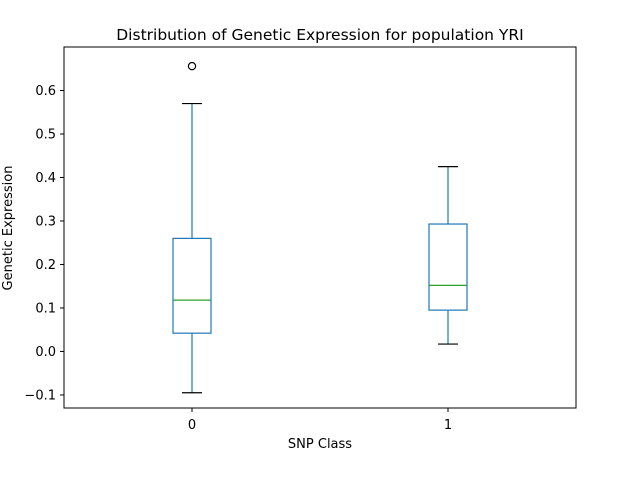 The image size is (640, 480). What do you see at coordinates (45, 91) in the screenshot?
I see `y-tick-label: 0.6` at bounding box center [45, 91].